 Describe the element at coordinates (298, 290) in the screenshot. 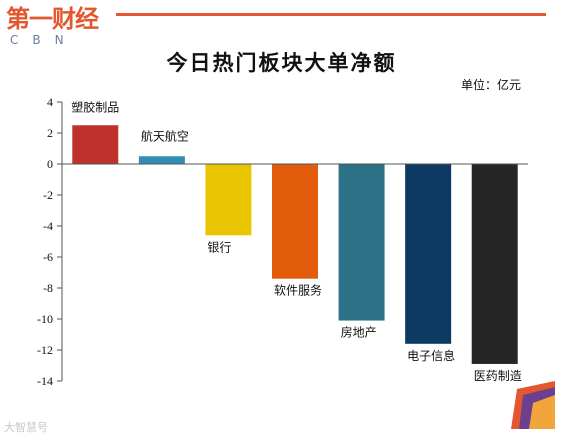

I see `category-label: 软件服务` at that location.